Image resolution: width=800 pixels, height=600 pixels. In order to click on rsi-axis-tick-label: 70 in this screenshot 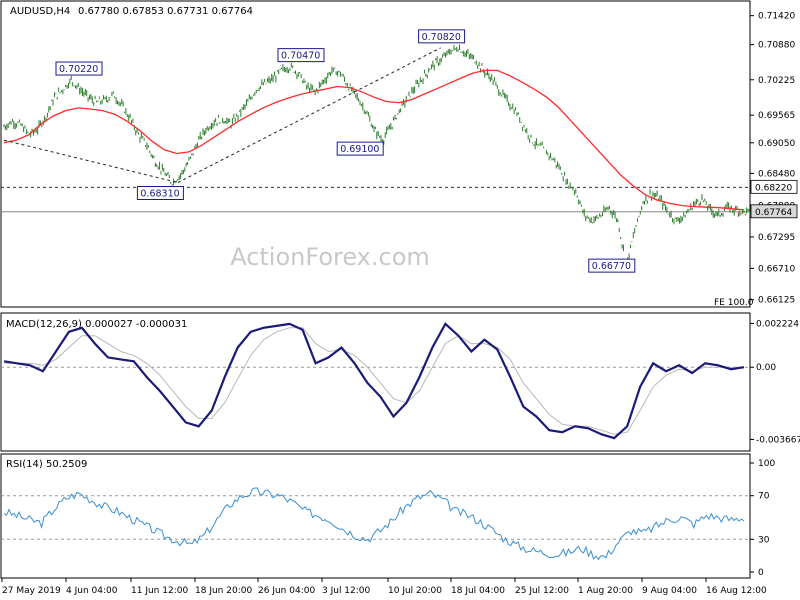, I will do `click(764, 497)`.